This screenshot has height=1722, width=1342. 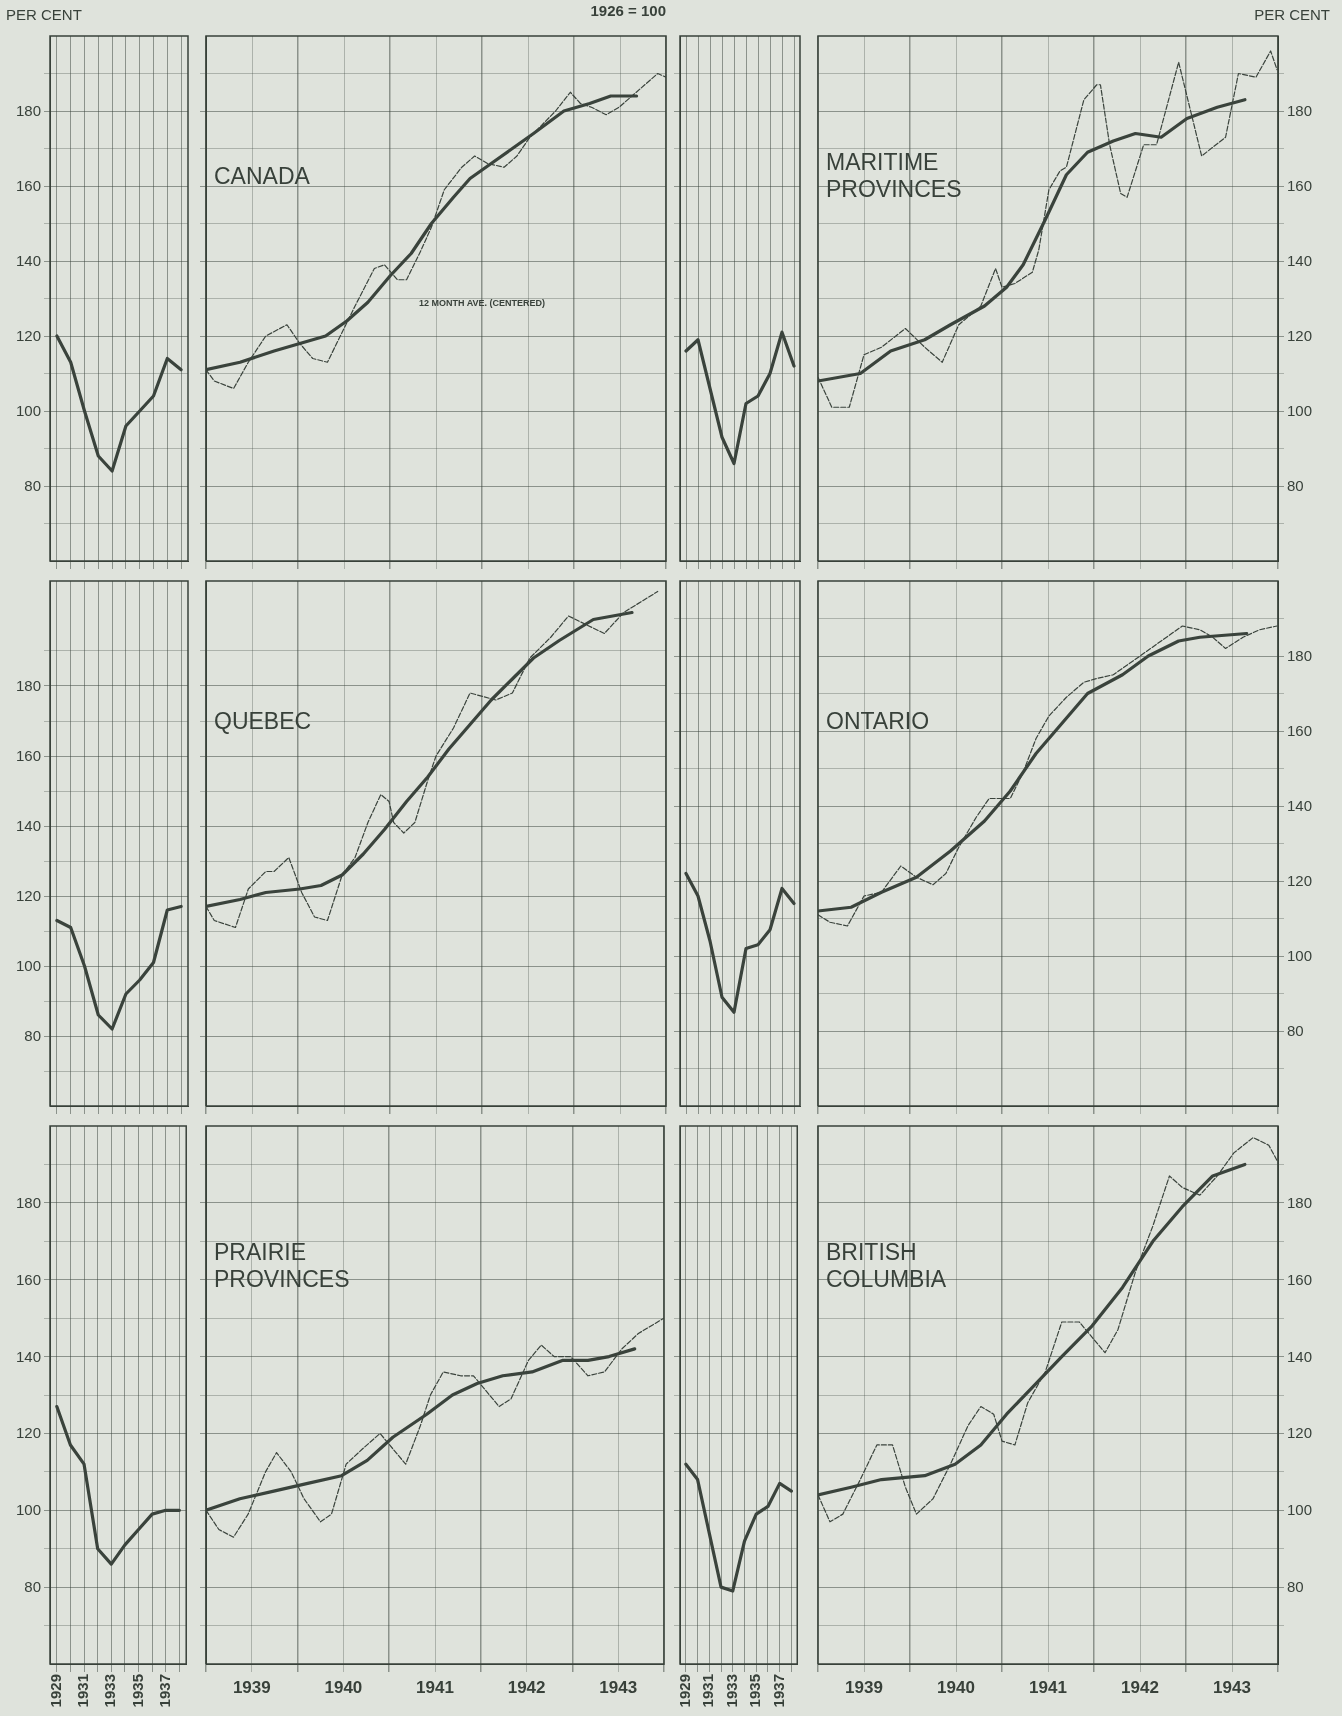 What do you see at coordinates (263, 721) in the screenshot?
I see `text: QUEBEC` at bounding box center [263, 721].